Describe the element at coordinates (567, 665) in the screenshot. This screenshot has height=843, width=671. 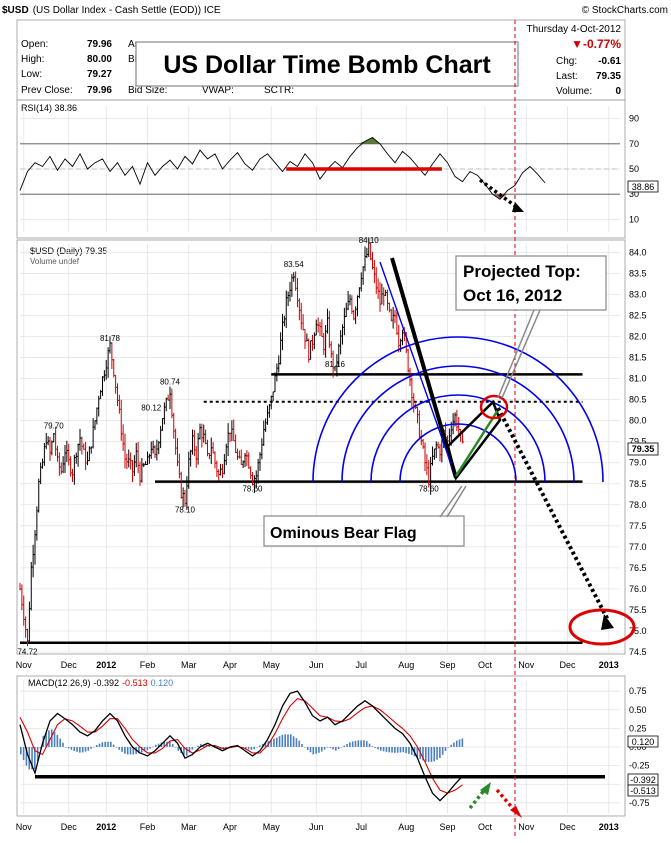
I see `x-tick-label: Dec` at that location.